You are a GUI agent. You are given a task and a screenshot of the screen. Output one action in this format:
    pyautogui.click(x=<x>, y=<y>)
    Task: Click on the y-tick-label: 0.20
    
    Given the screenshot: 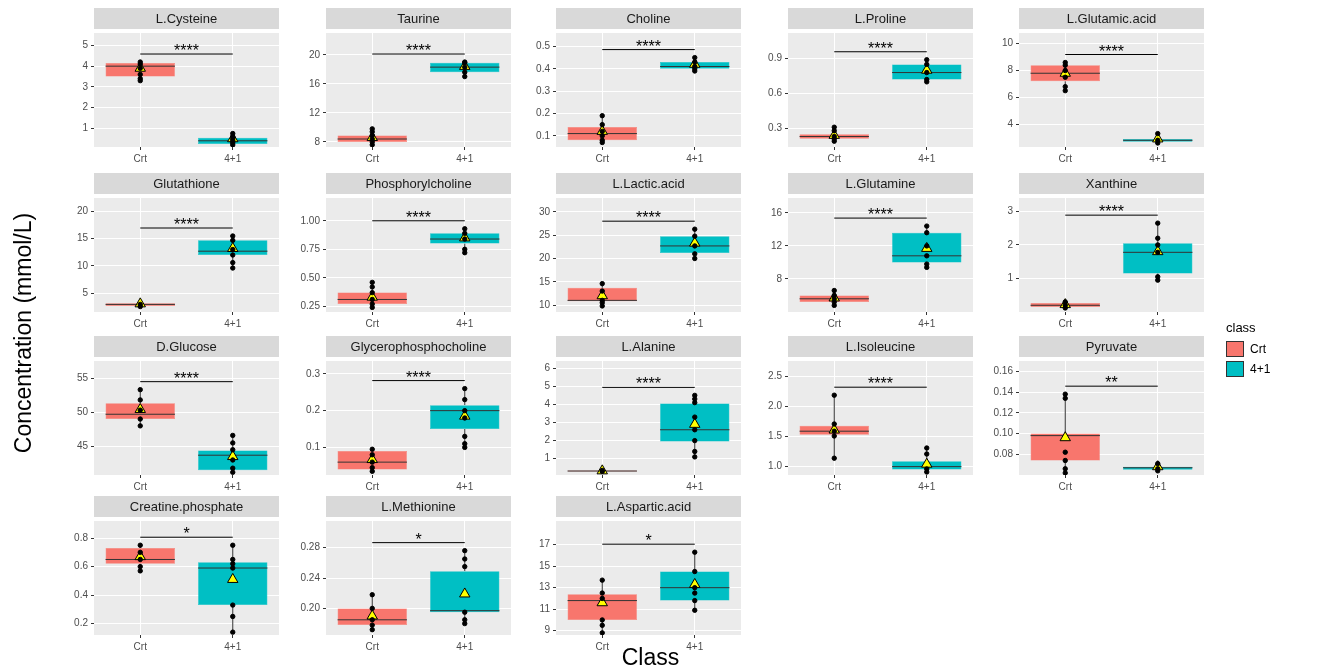 What is the action you would take?
    pyautogui.click(x=310, y=608)
    